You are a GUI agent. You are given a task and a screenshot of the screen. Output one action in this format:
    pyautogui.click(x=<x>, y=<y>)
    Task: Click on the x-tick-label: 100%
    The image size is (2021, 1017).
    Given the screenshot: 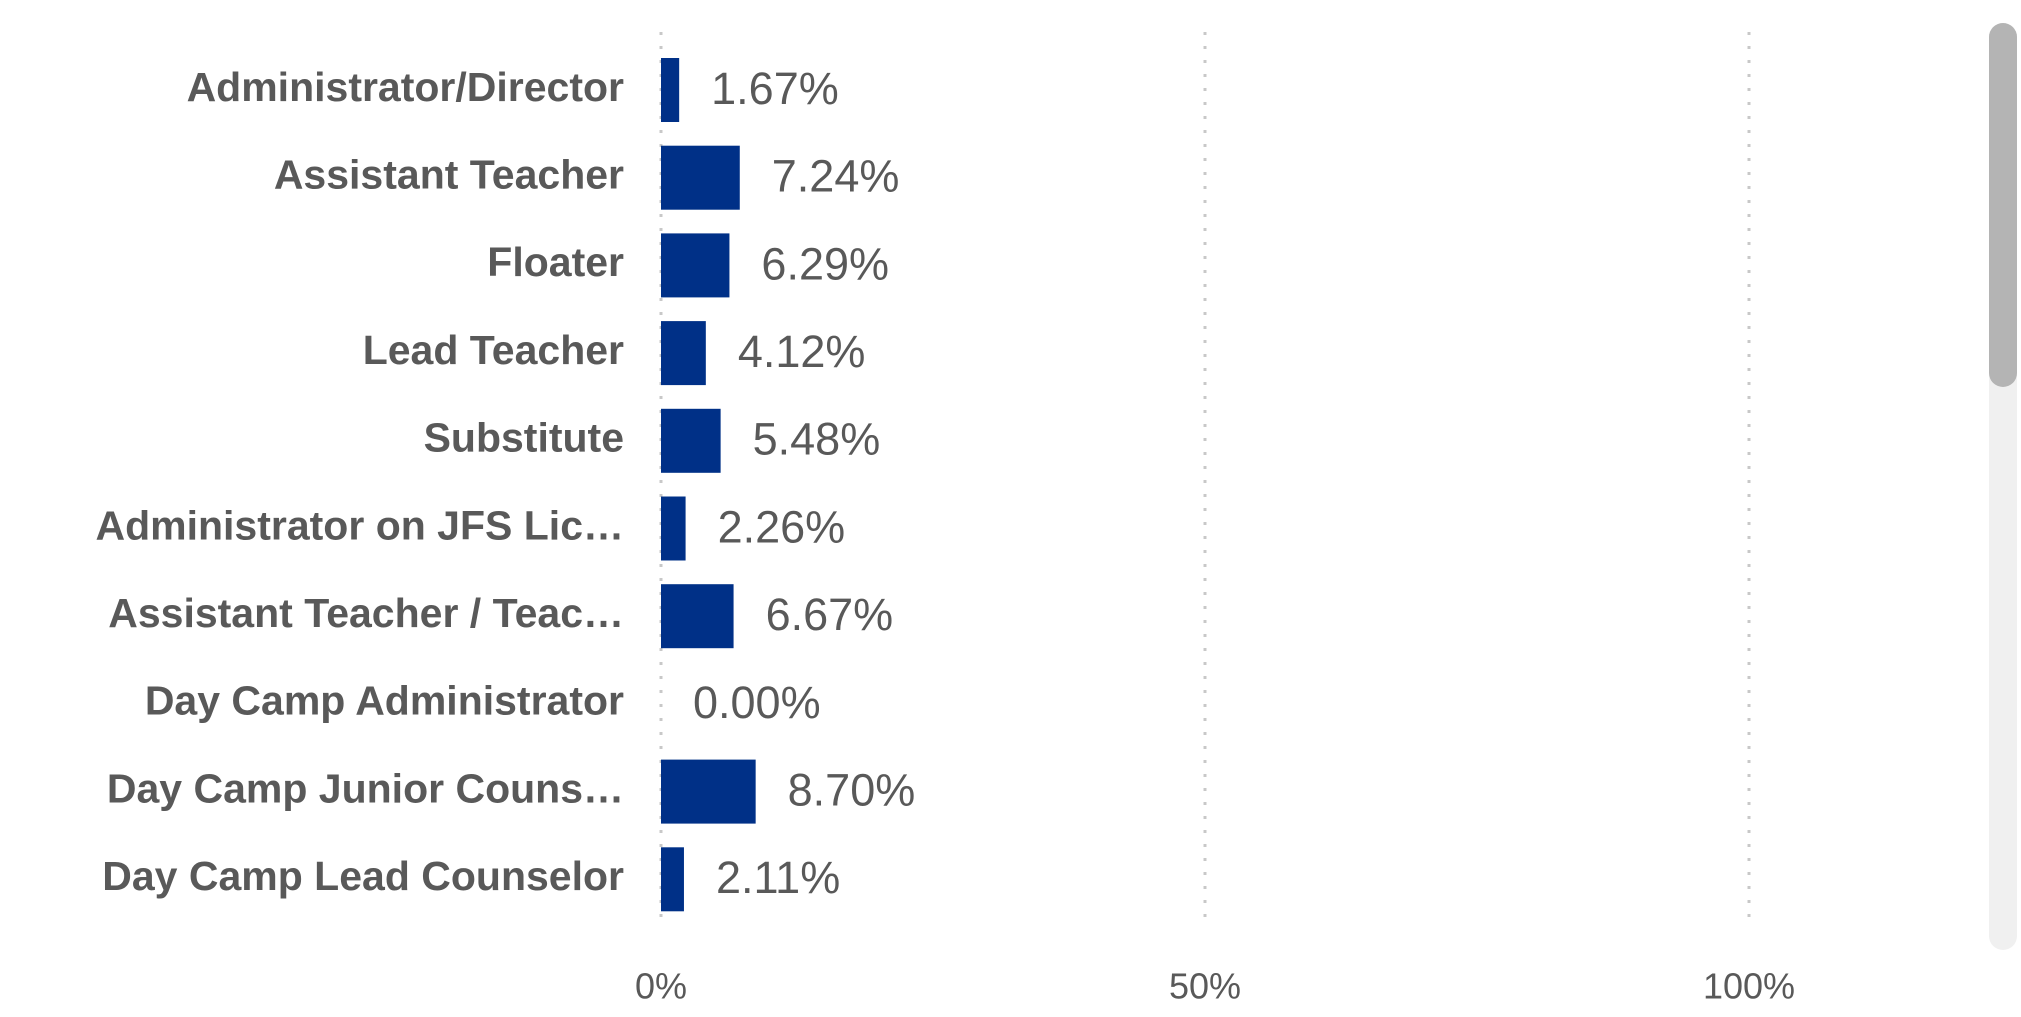 What is the action you would take?
    pyautogui.click(x=1749, y=986)
    